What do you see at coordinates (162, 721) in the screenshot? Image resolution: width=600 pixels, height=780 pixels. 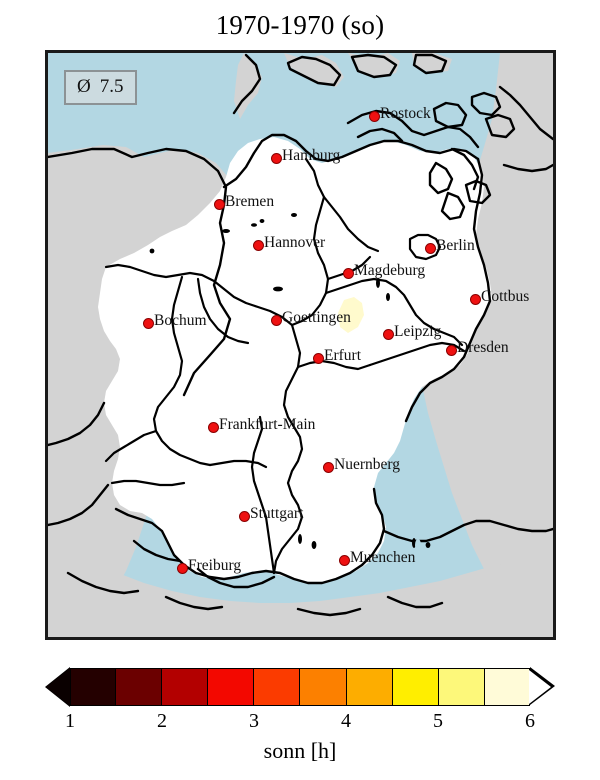 I see `colorbar-tick-2: 2` at bounding box center [162, 721].